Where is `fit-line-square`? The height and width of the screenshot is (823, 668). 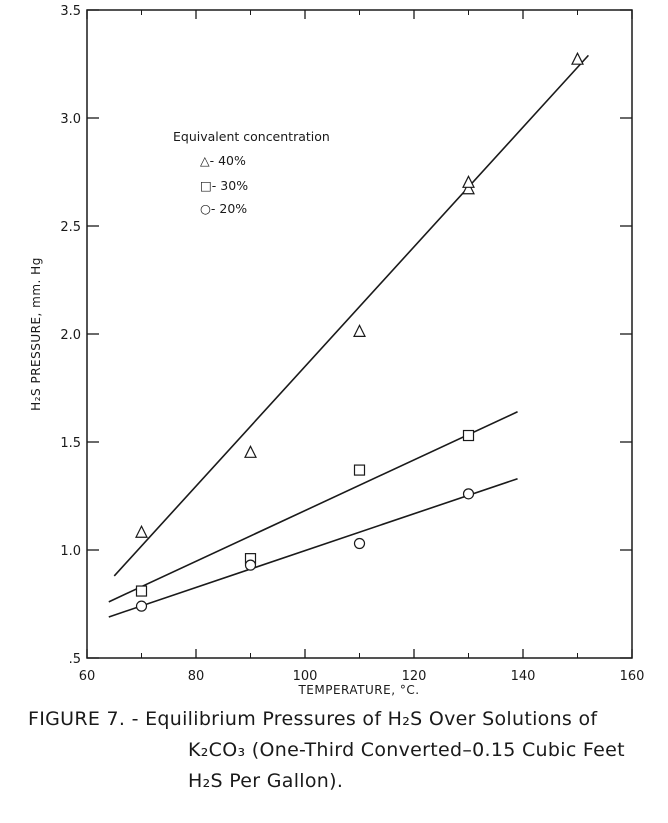
fit-line-square is located at coordinates (313, 507).